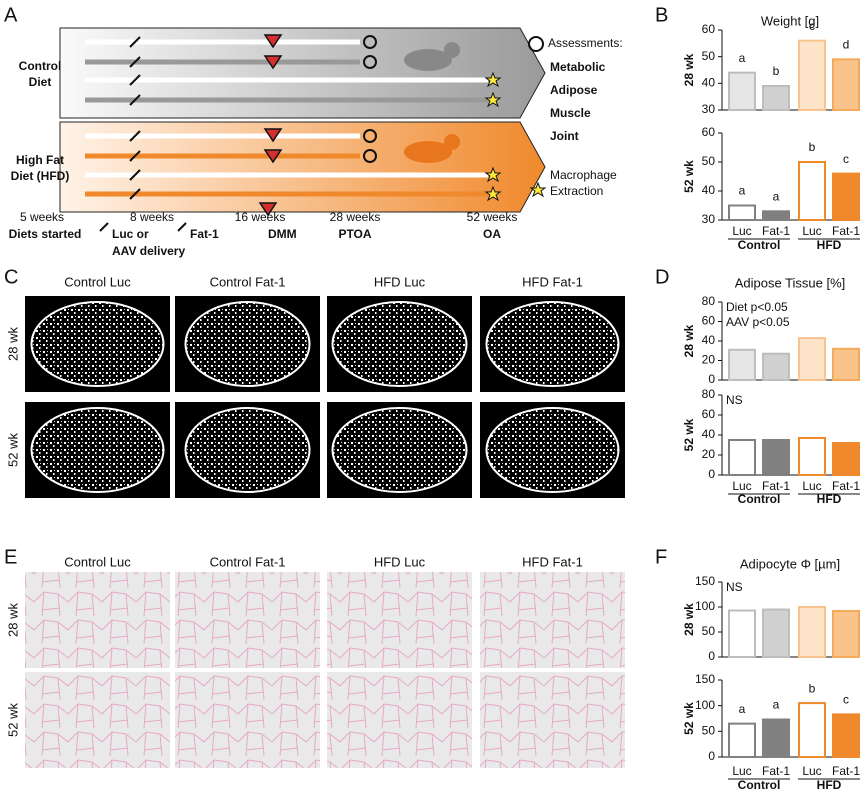 The image size is (865, 800). I want to click on panel-label: E, so click(10, 557).